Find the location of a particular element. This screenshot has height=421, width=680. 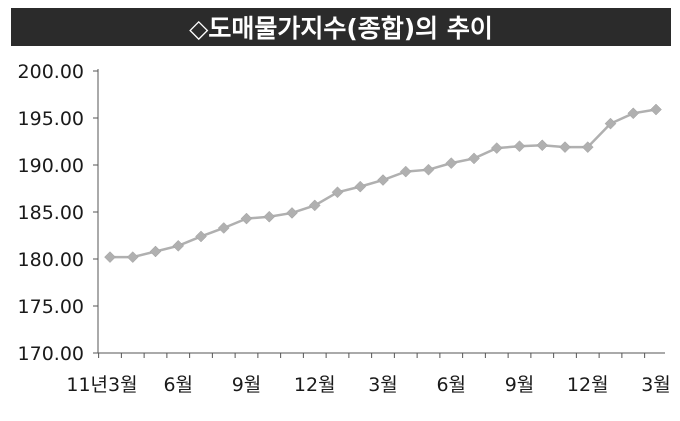

y-tick-label: 190.00 is located at coordinates (51, 166).